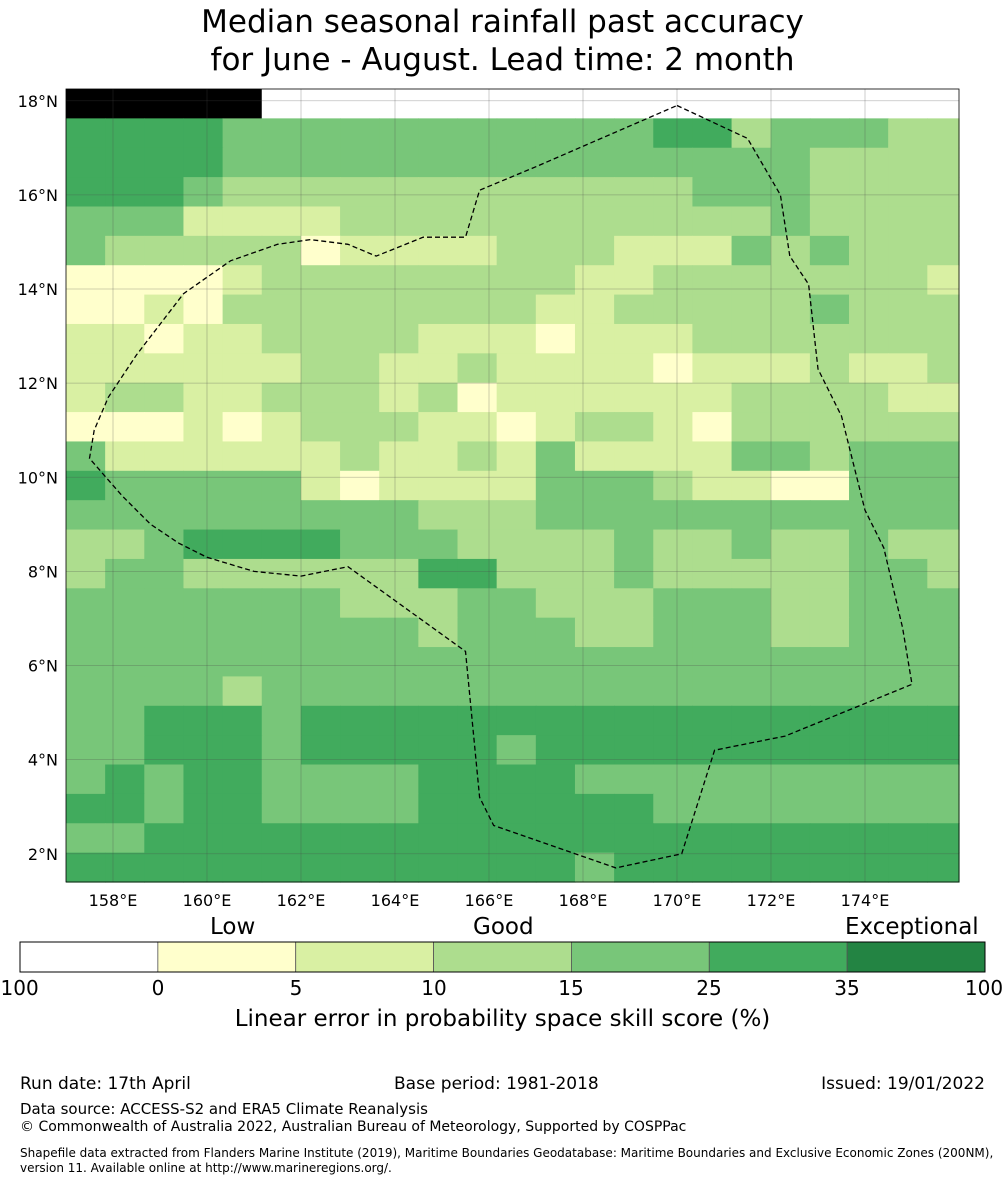 The width and height of the screenshot is (1005, 1185). Describe the element at coordinates (571, 988) in the screenshot. I see `colorbar-tick: 15` at that location.